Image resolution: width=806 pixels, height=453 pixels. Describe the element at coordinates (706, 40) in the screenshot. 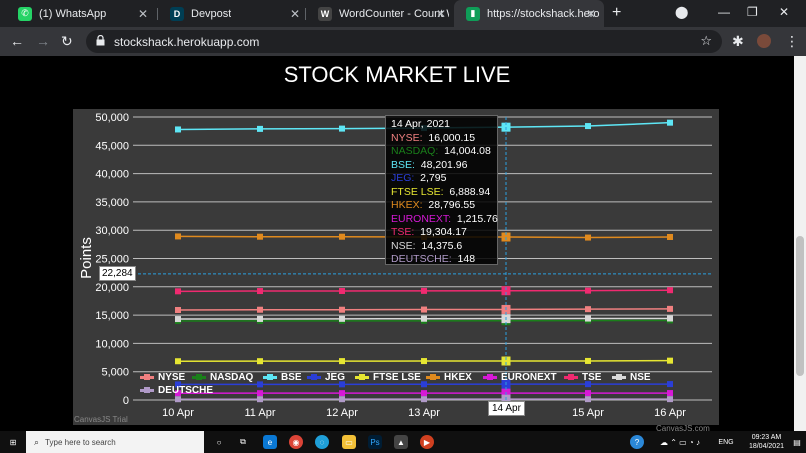

I see `bookmark-star-icon: ☆` at that location.